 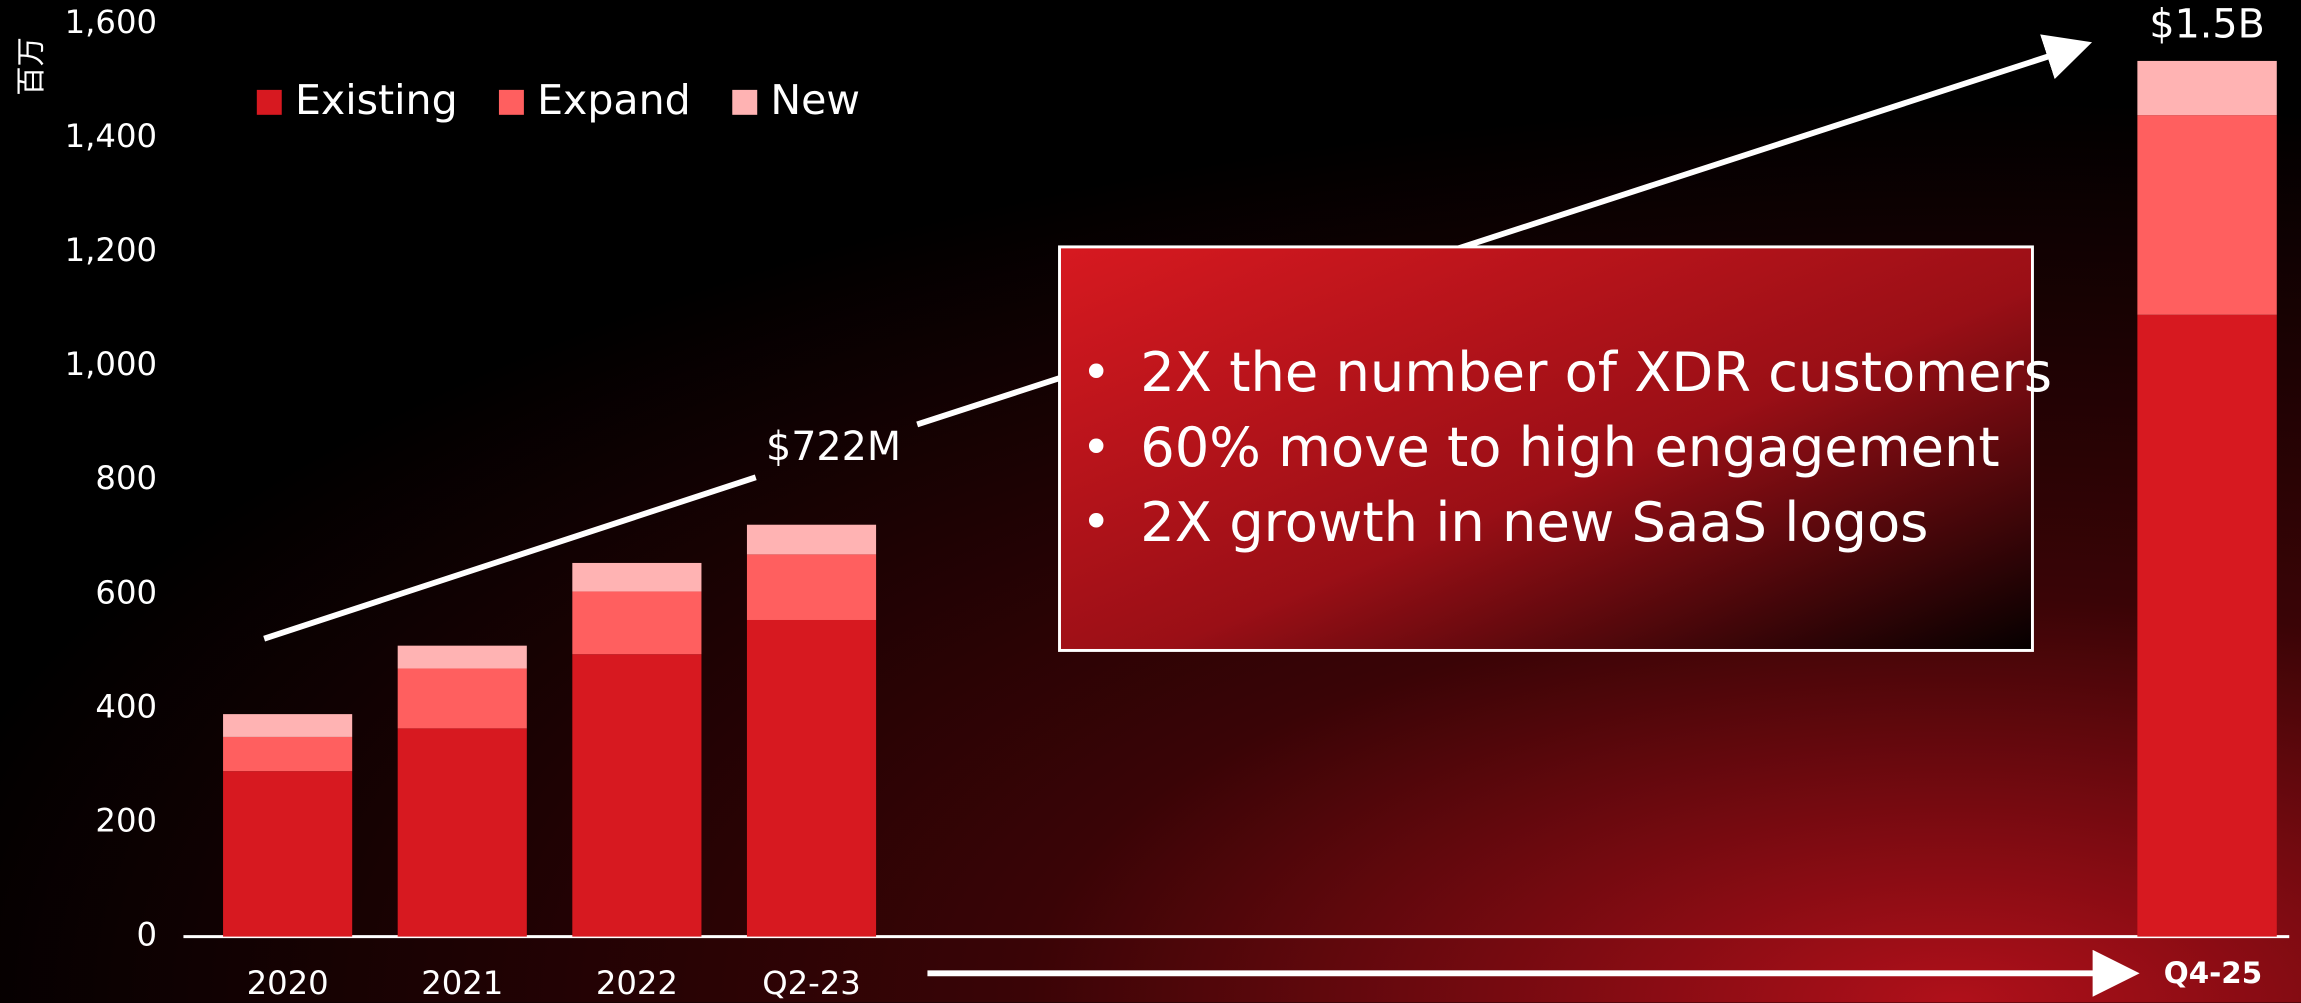 I want to click on trend-arrow, so click(x=510, y=558).